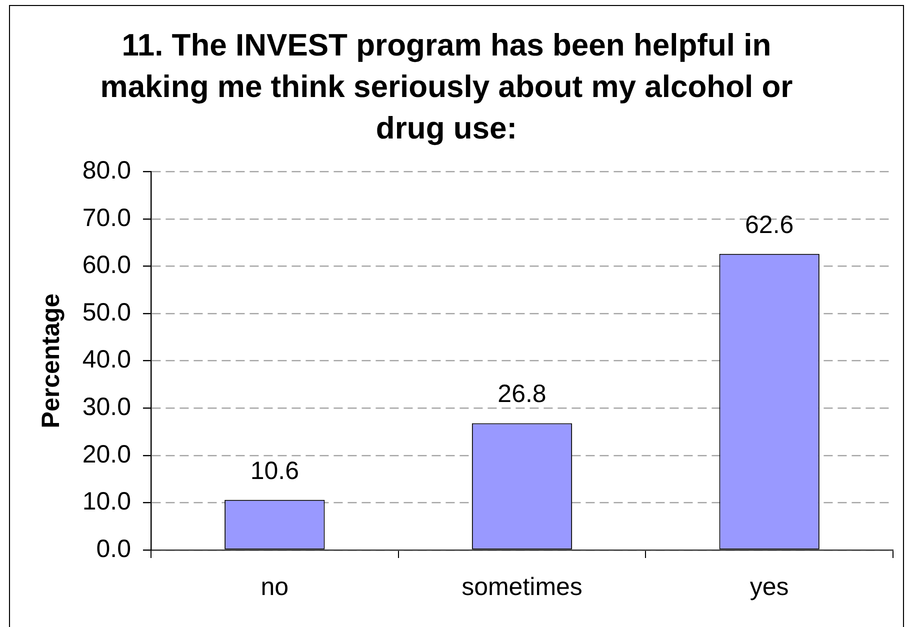 This screenshot has width=913, height=627. I want to click on y-tick-label: 0.0, so click(113, 548).